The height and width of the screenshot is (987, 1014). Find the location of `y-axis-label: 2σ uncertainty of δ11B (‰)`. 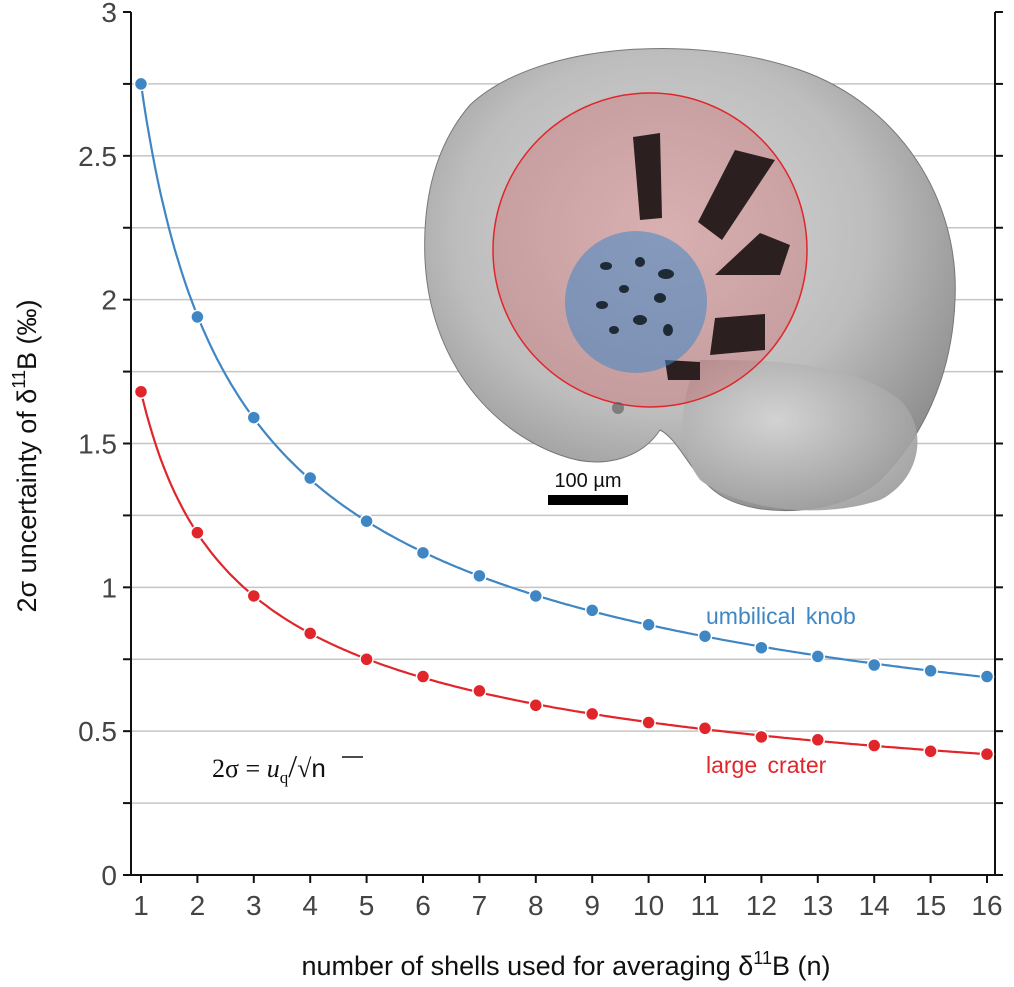

y-axis-label: 2σ uncertainty of δ11B (‰) is located at coordinates (25, 456).